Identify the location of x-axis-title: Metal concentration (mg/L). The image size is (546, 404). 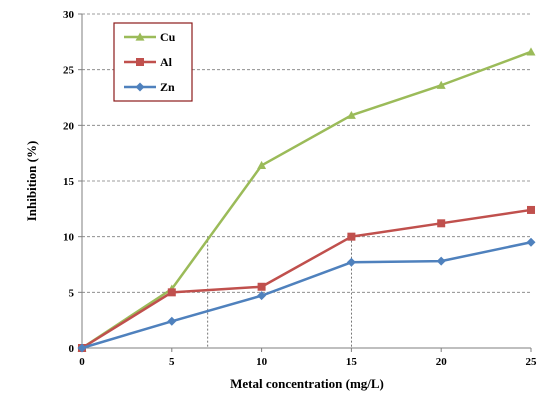
(307, 383).